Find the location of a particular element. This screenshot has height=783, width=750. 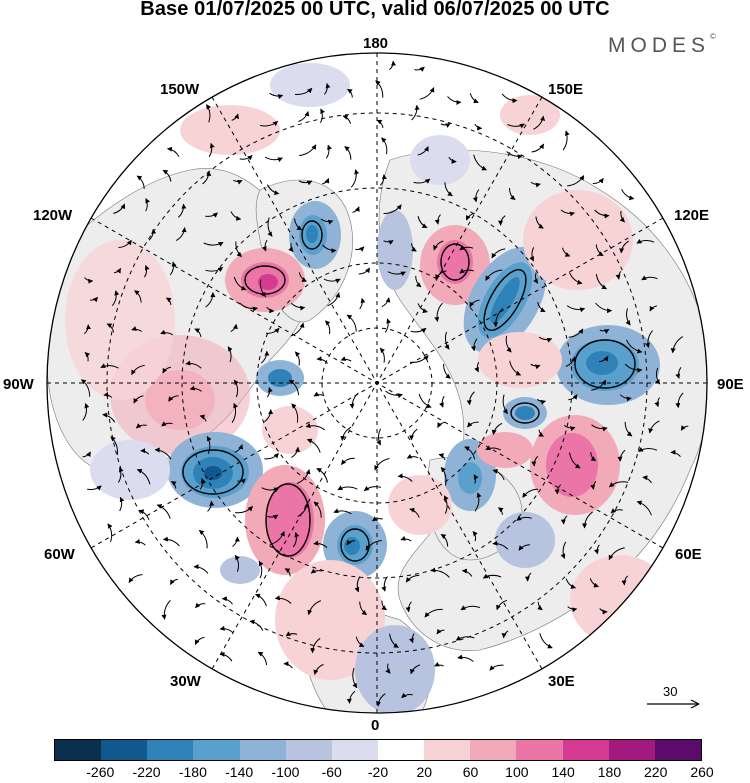

label-lon-90w: 90W is located at coordinates (18, 384).